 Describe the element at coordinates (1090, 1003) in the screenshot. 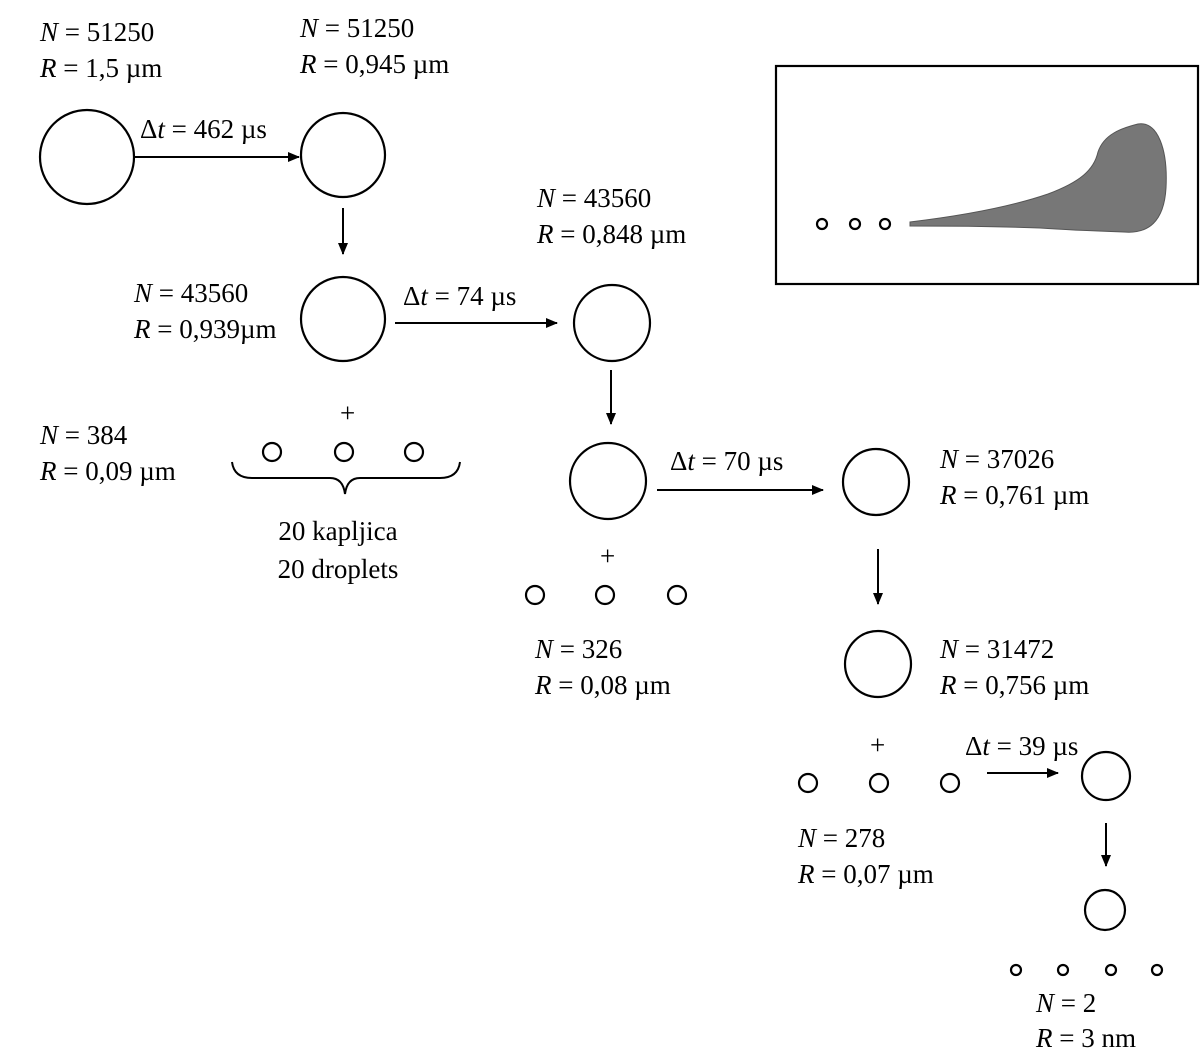

I see `satellite-n-value: 2` at that location.